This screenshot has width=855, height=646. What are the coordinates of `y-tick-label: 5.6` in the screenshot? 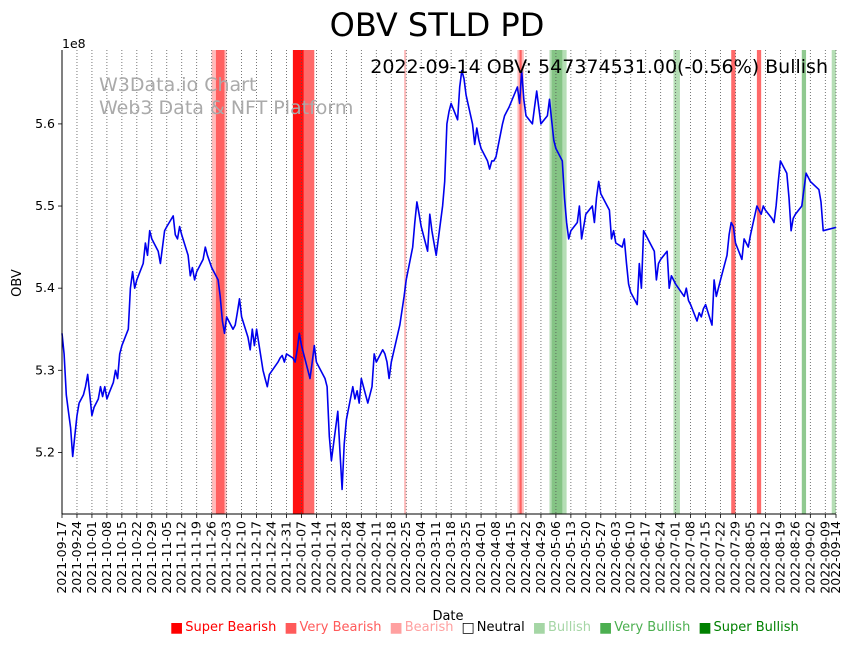 It's located at (45, 123).